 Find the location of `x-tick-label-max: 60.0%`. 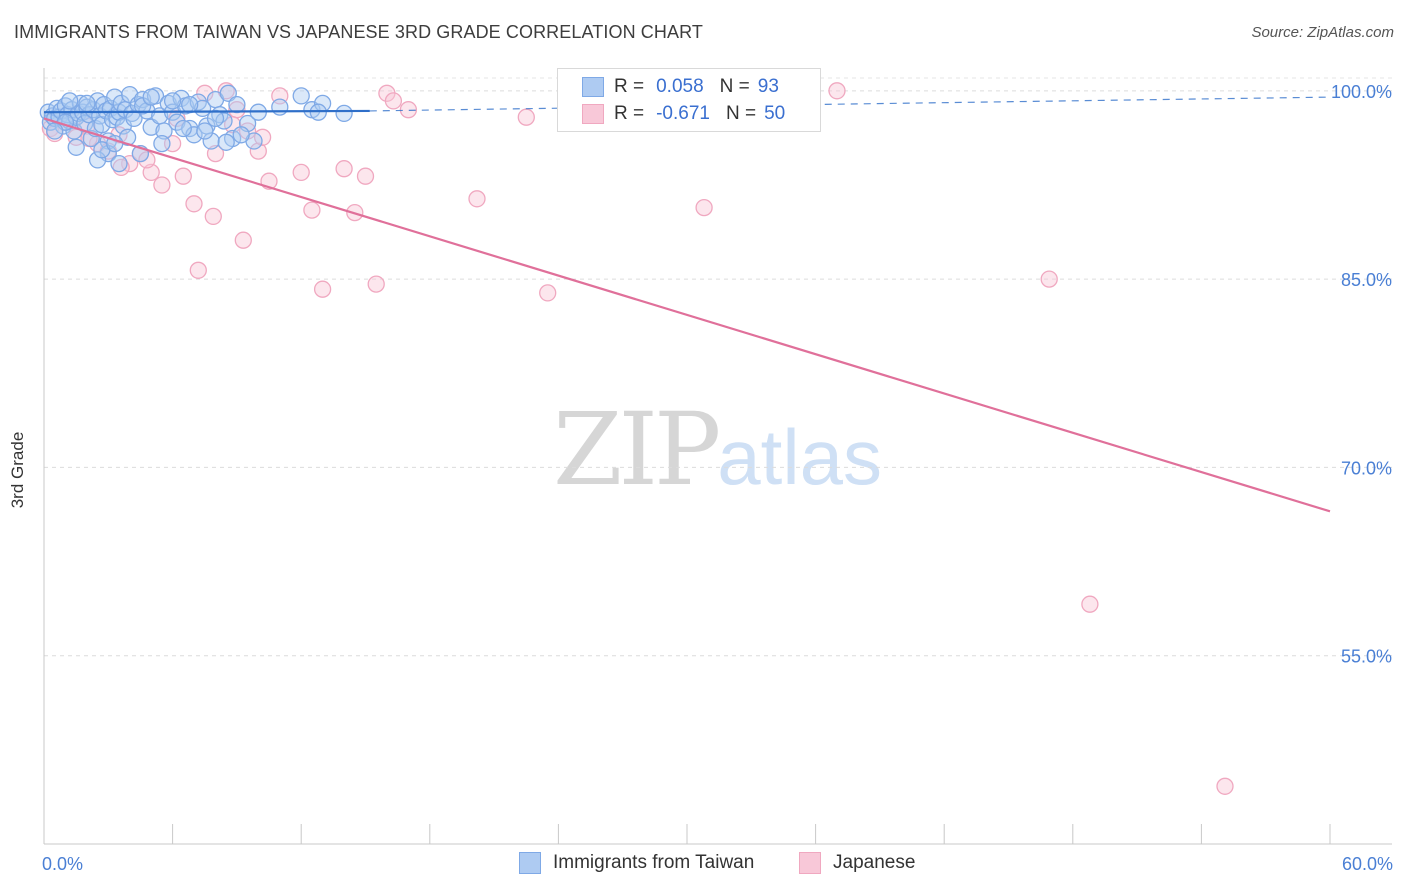

x-tick-label-max: 60.0% is located at coordinates (1367, 864).